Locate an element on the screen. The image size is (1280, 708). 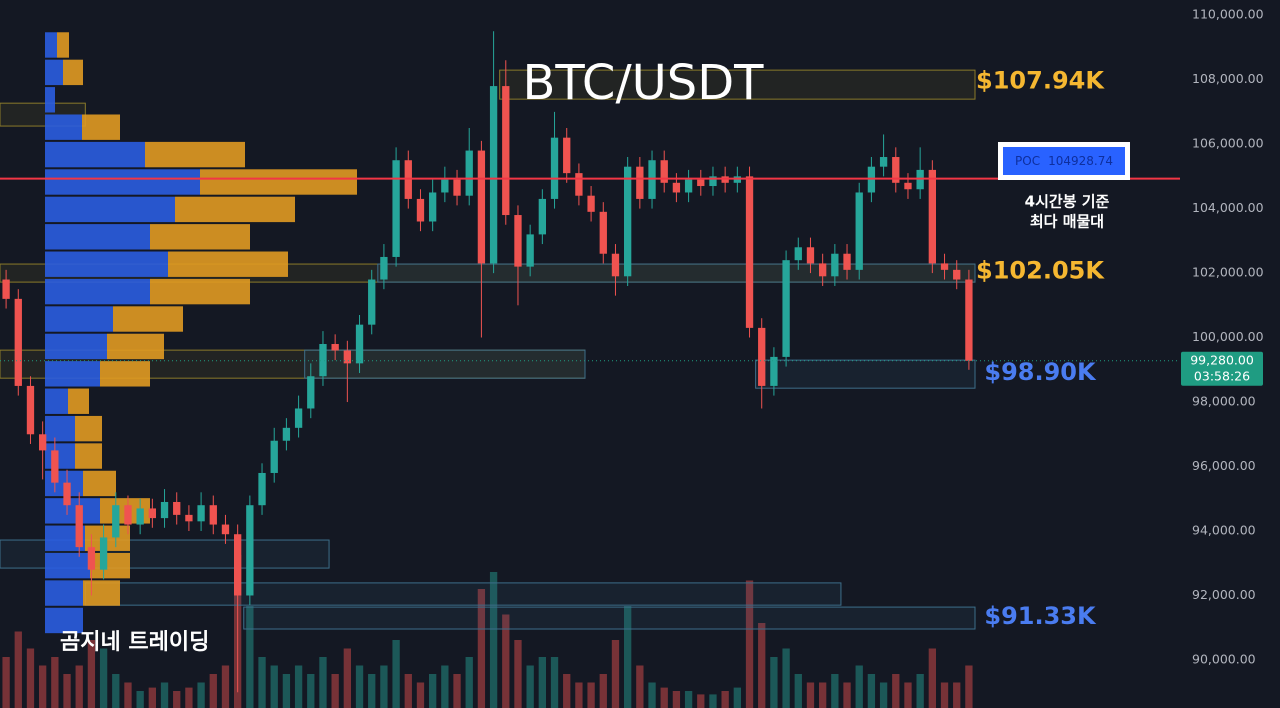
poc-label: POC 104928.74 is located at coordinates (1064, 161).